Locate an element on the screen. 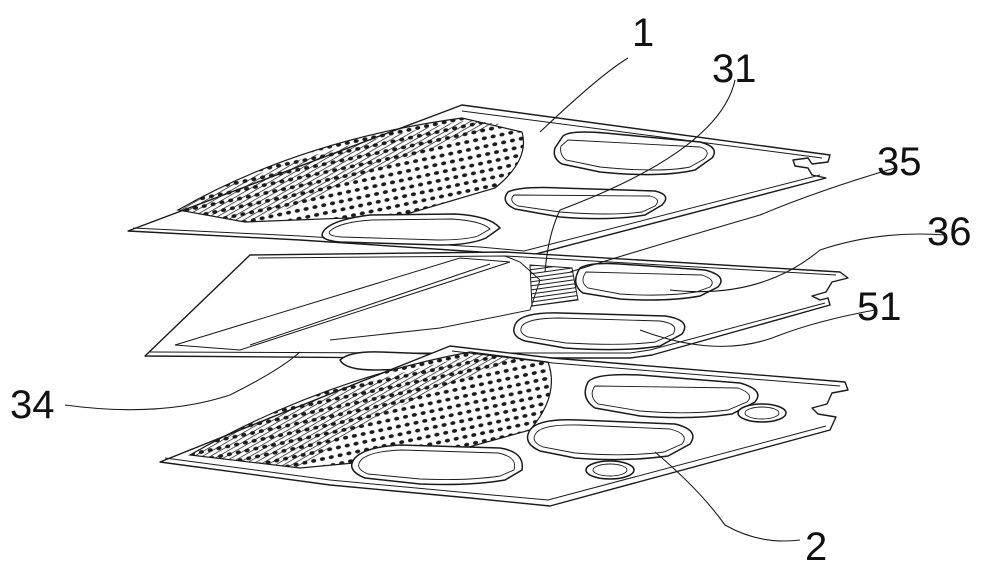  middle-membrane-layer is located at coordinates (496, 311).